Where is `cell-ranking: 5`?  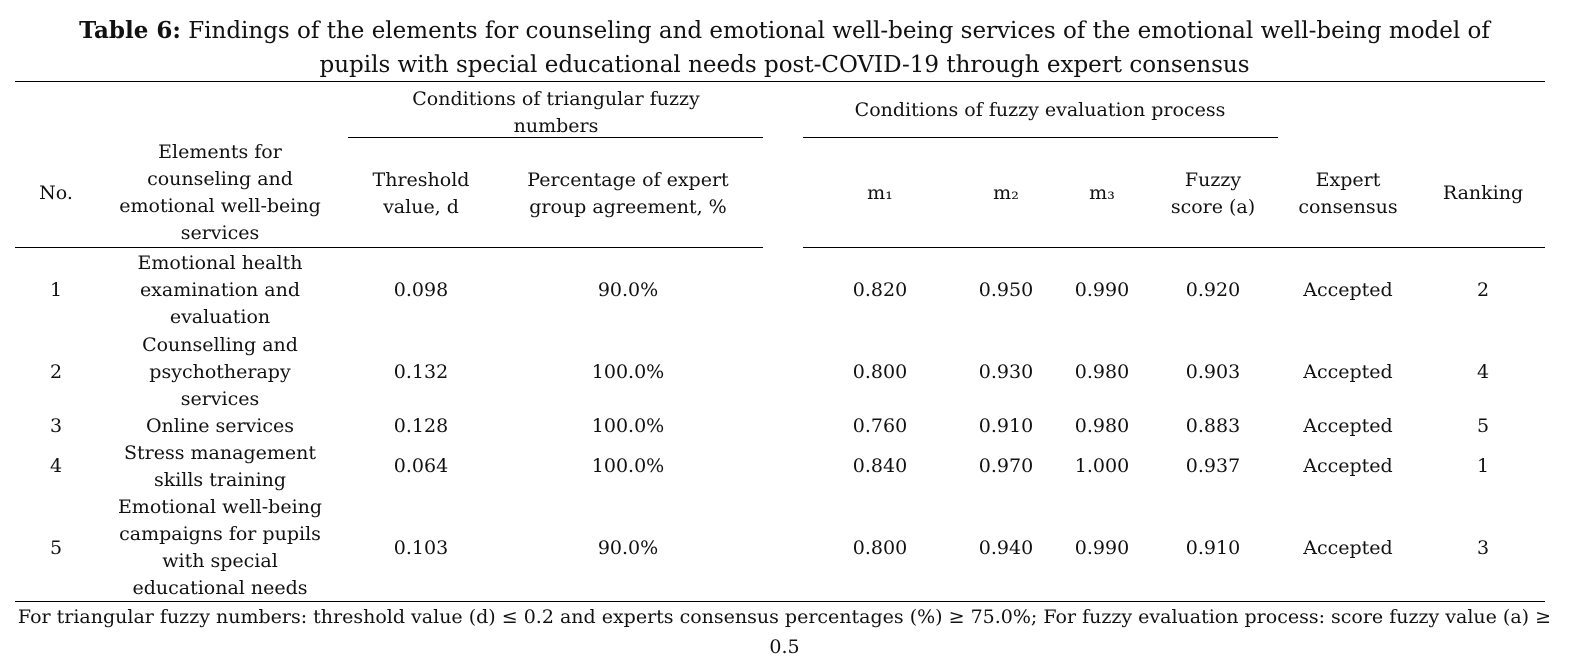
cell-ranking: 5 is located at coordinates (1483, 426).